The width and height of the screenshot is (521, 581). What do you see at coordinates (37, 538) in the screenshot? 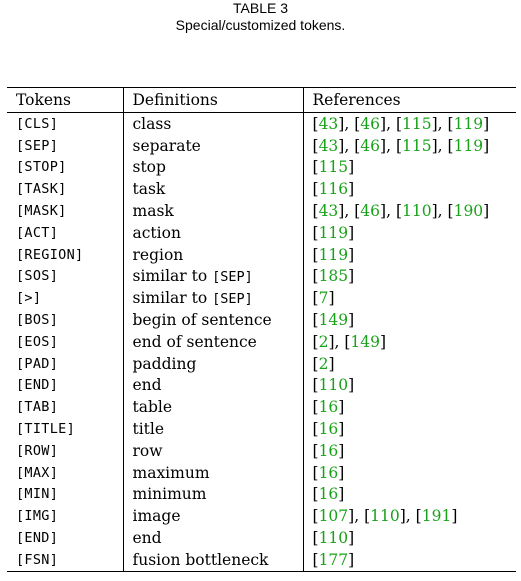
I see `token-cell: [END]` at bounding box center [37, 538].